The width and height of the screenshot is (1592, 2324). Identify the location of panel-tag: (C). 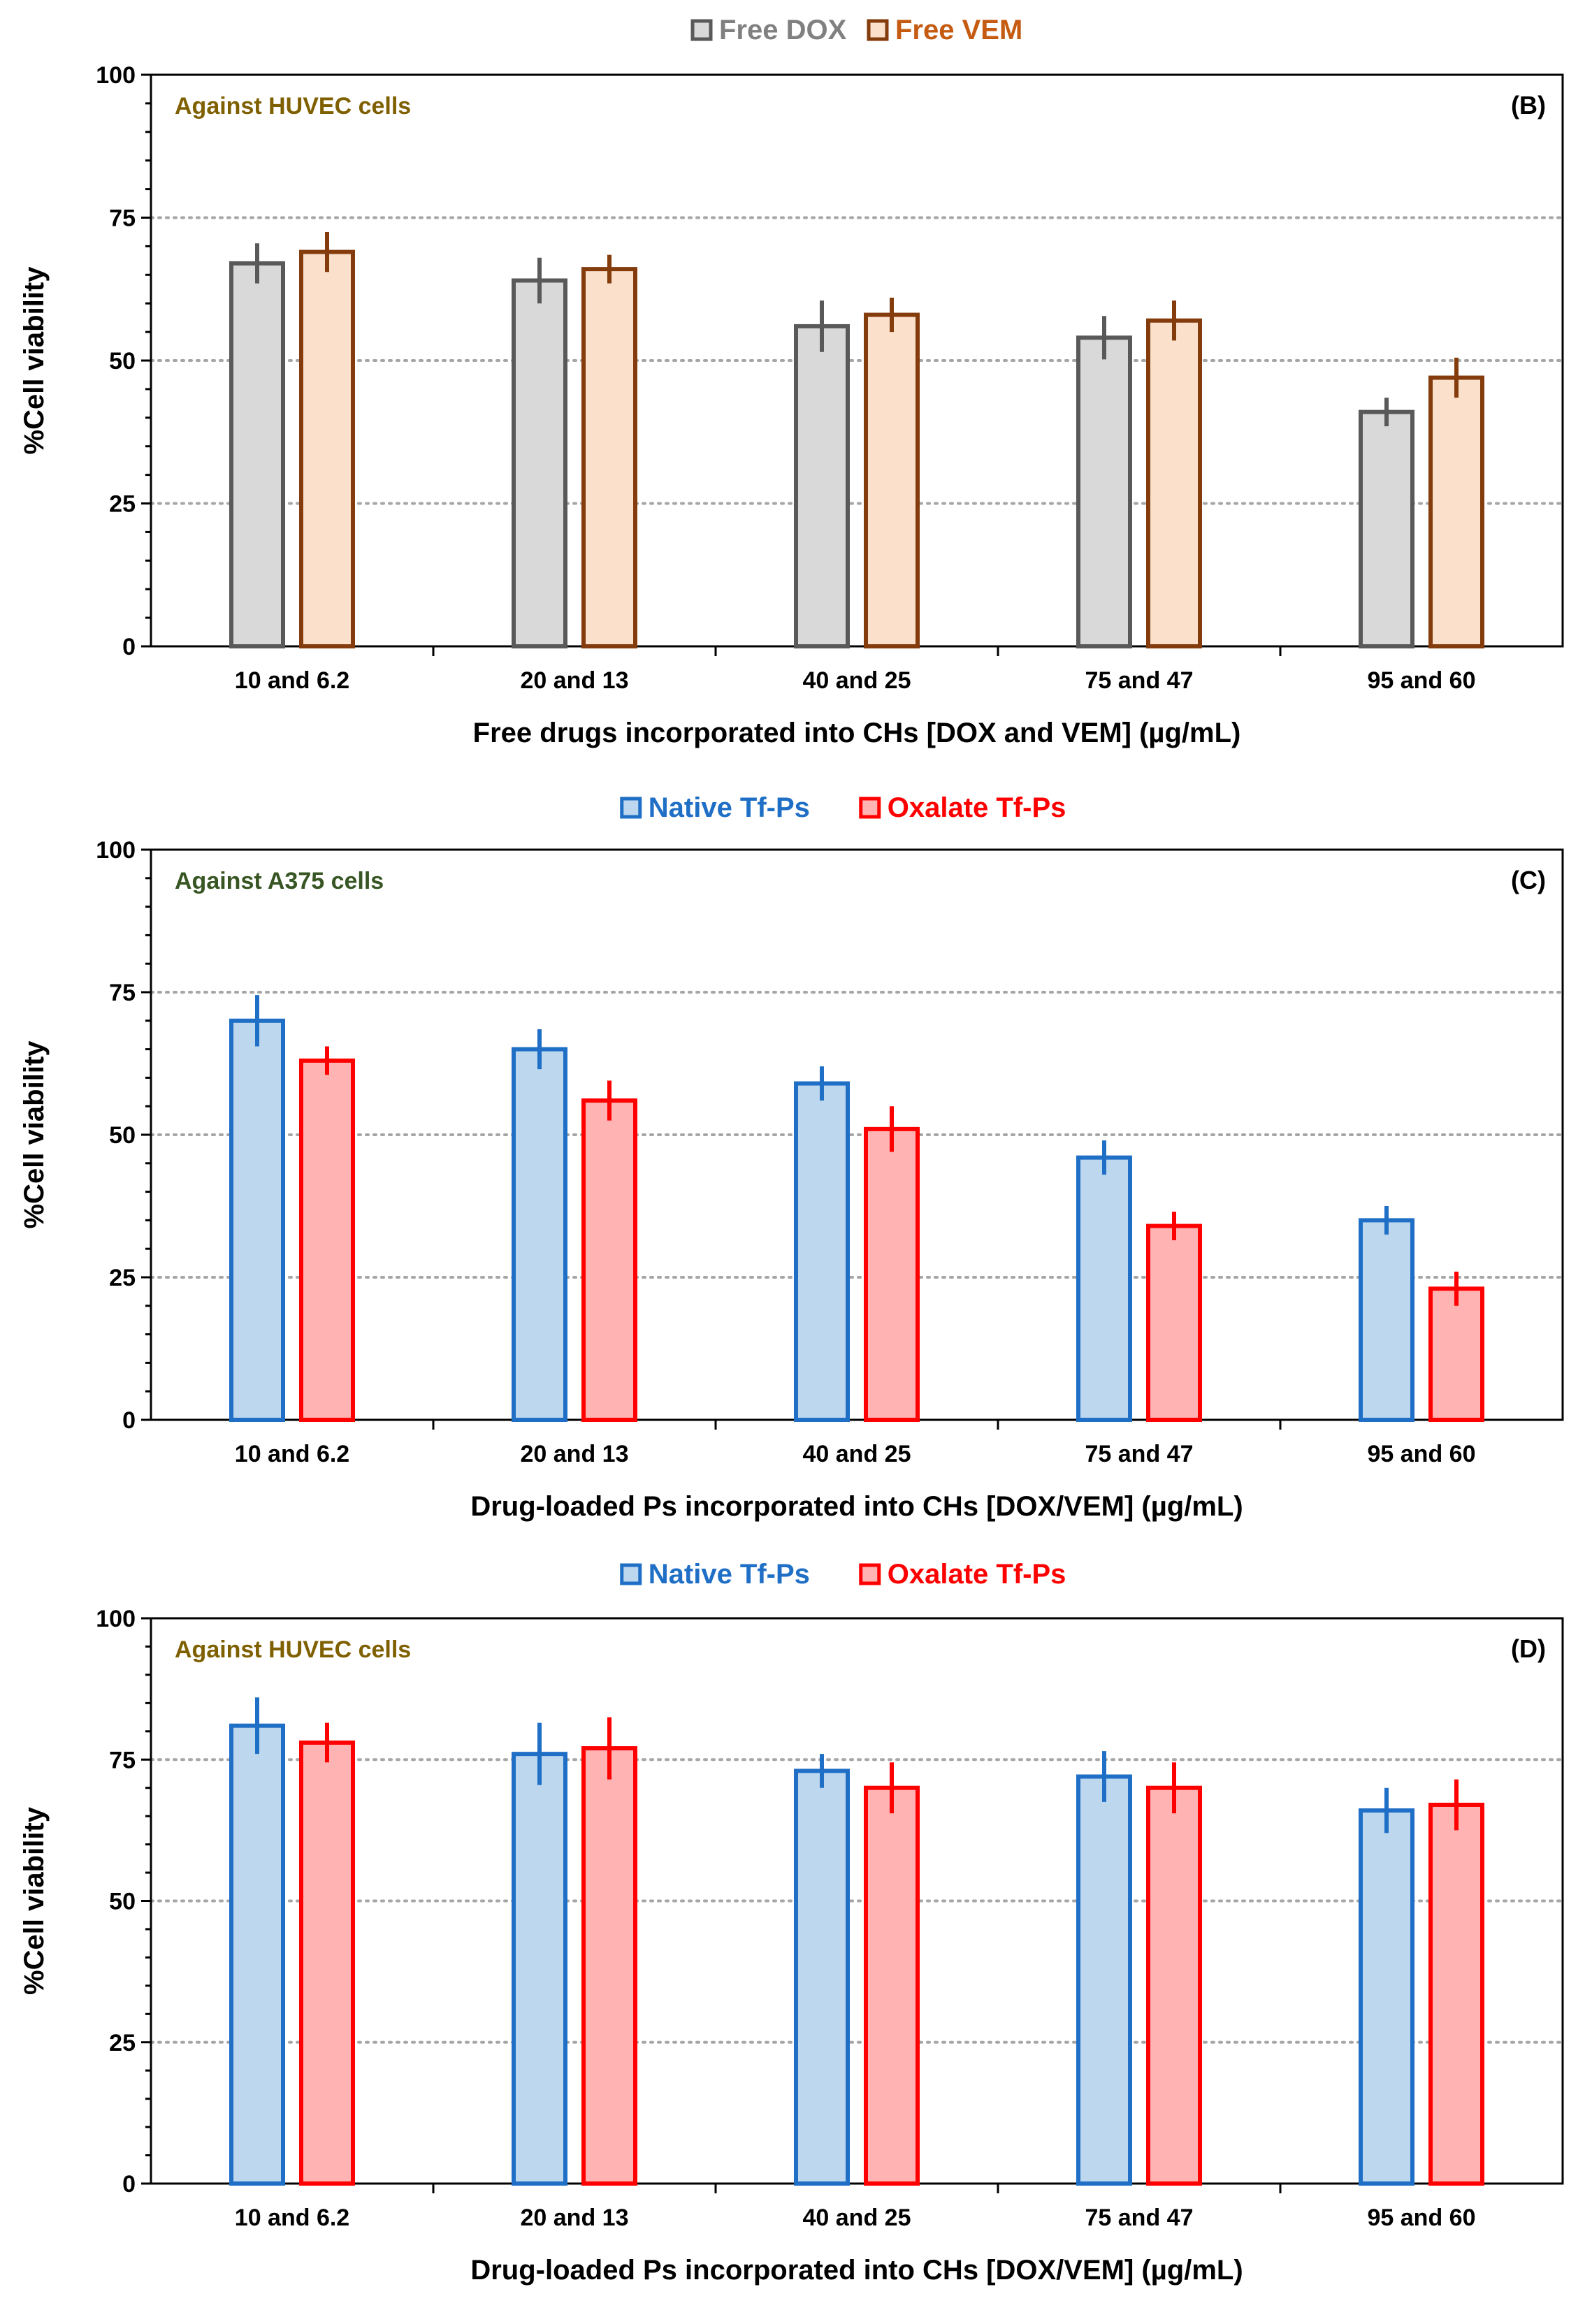
(1528, 880).